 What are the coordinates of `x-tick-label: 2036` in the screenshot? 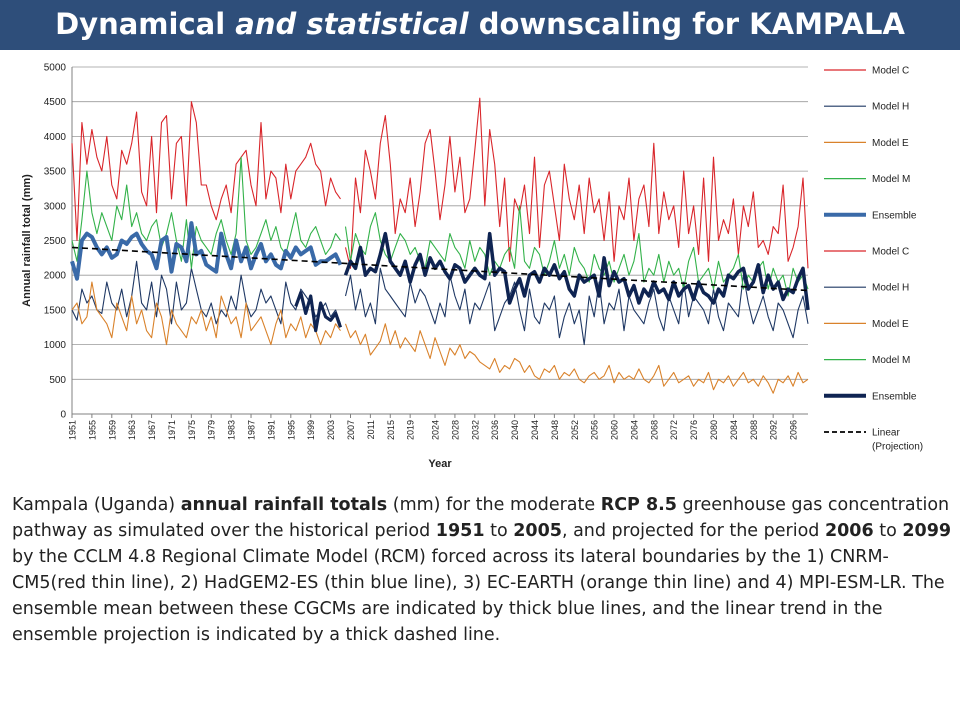 It's located at (495, 430).